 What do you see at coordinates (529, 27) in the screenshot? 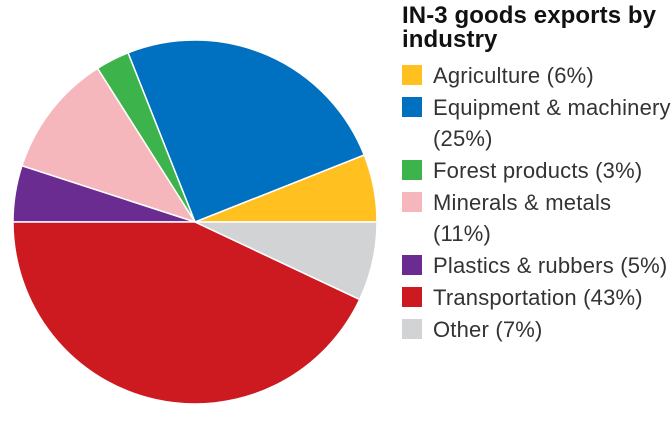
I see `chart-title: IN-3 goods exports by industry` at bounding box center [529, 27].